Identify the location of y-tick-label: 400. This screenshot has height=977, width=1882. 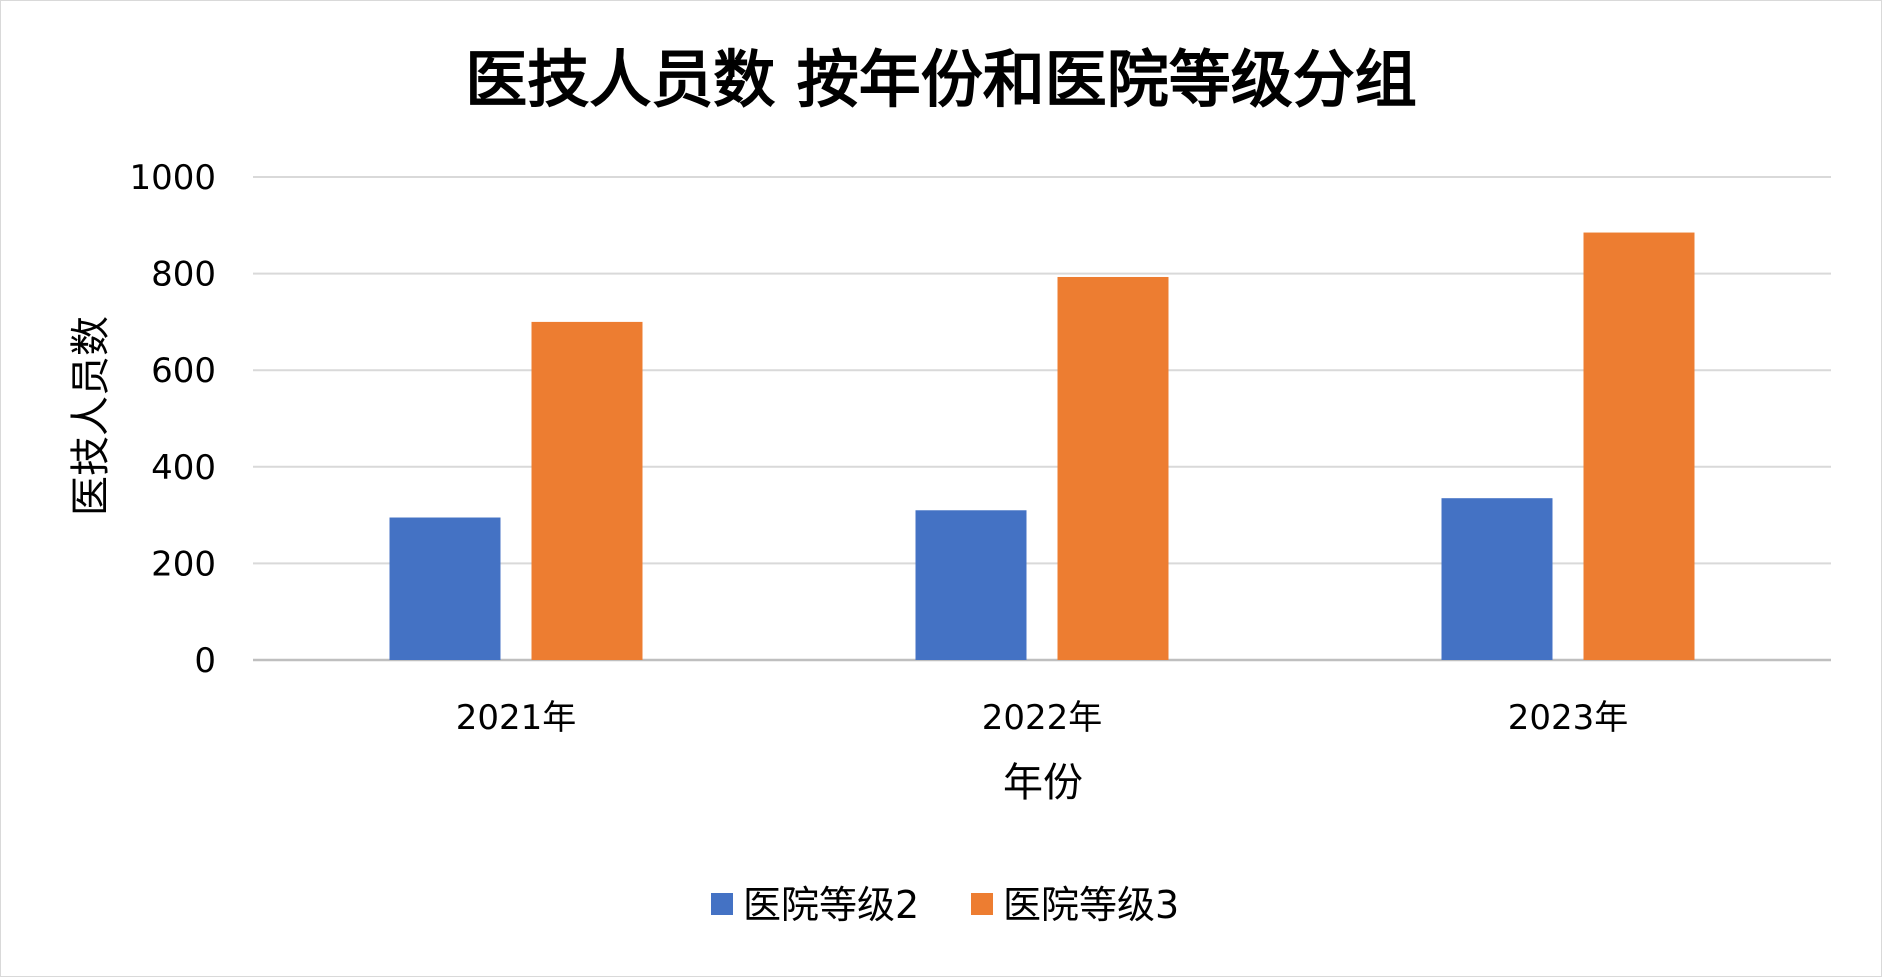
(183, 468).